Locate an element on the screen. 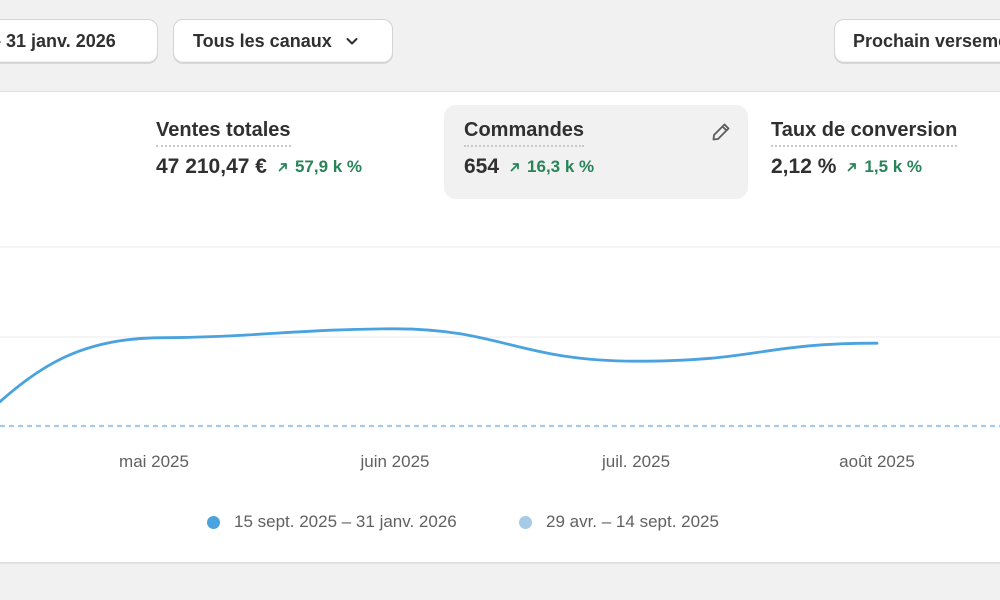 This screenshot has height=600, width=1000. metric-conversion-rate: Taux de conversion 2,12 % 1,5 k % is located at coordinates (875, 152).